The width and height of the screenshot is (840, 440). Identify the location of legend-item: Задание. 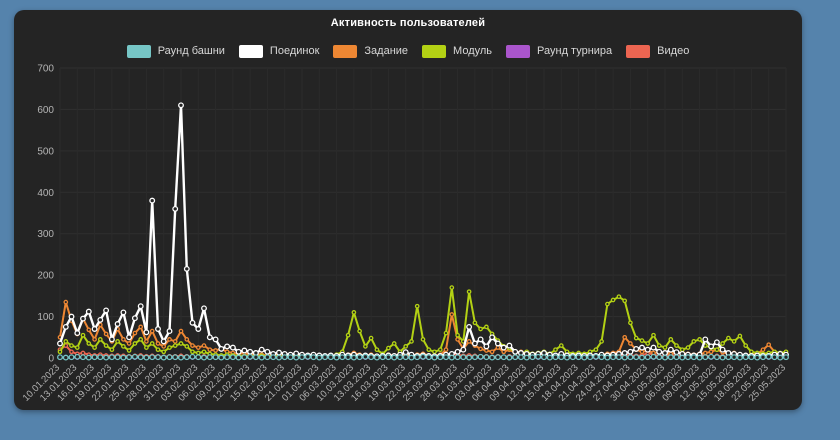
(370, 51).